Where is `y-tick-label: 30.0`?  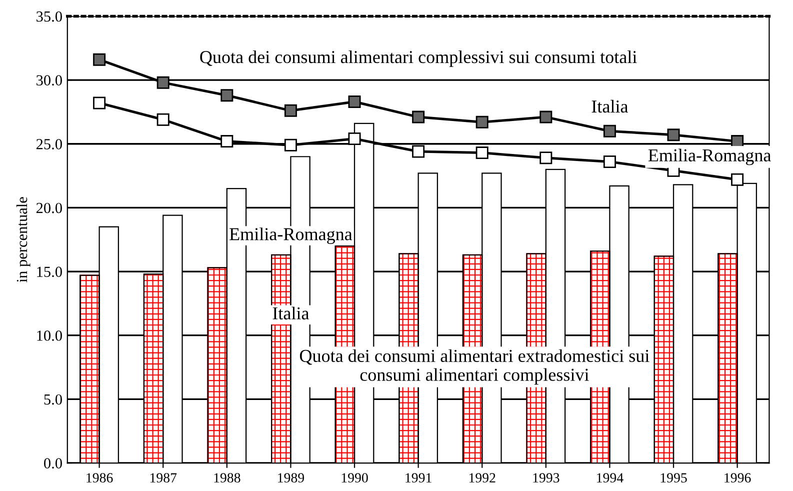
y-tick-label: 30.0 is located at coordinates (49, 80).